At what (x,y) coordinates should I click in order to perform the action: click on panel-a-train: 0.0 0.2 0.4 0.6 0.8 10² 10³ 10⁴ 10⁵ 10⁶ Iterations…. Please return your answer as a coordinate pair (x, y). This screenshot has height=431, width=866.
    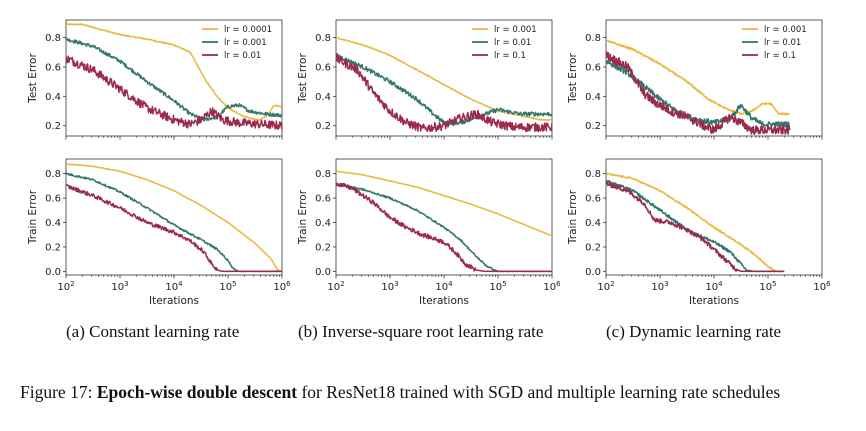
    Looking at the image, I should click on (159, 232).